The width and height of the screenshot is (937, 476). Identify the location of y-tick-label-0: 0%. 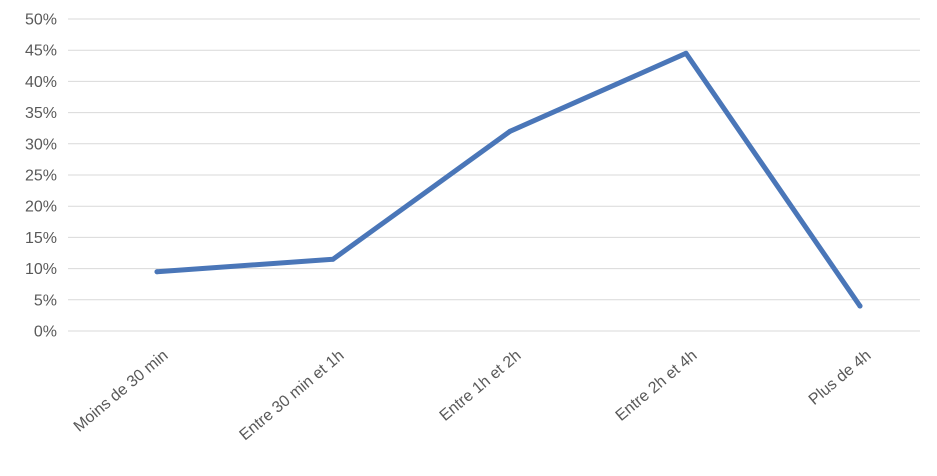
(45, 332).